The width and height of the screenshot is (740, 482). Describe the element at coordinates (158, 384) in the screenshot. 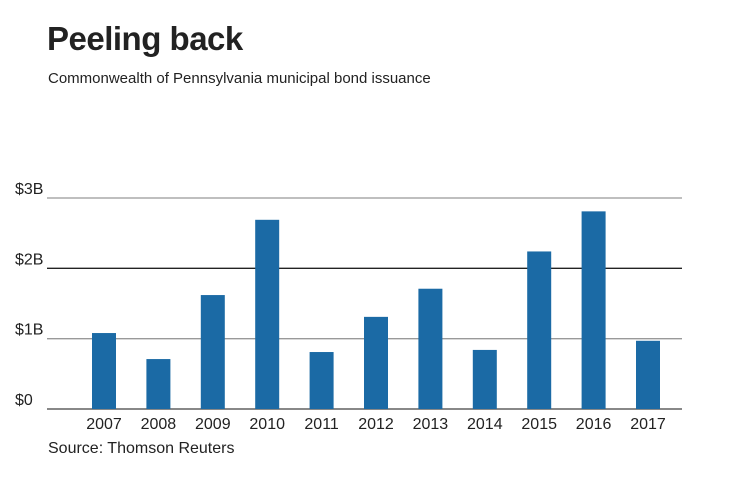

I see `bar-2008` at that location.